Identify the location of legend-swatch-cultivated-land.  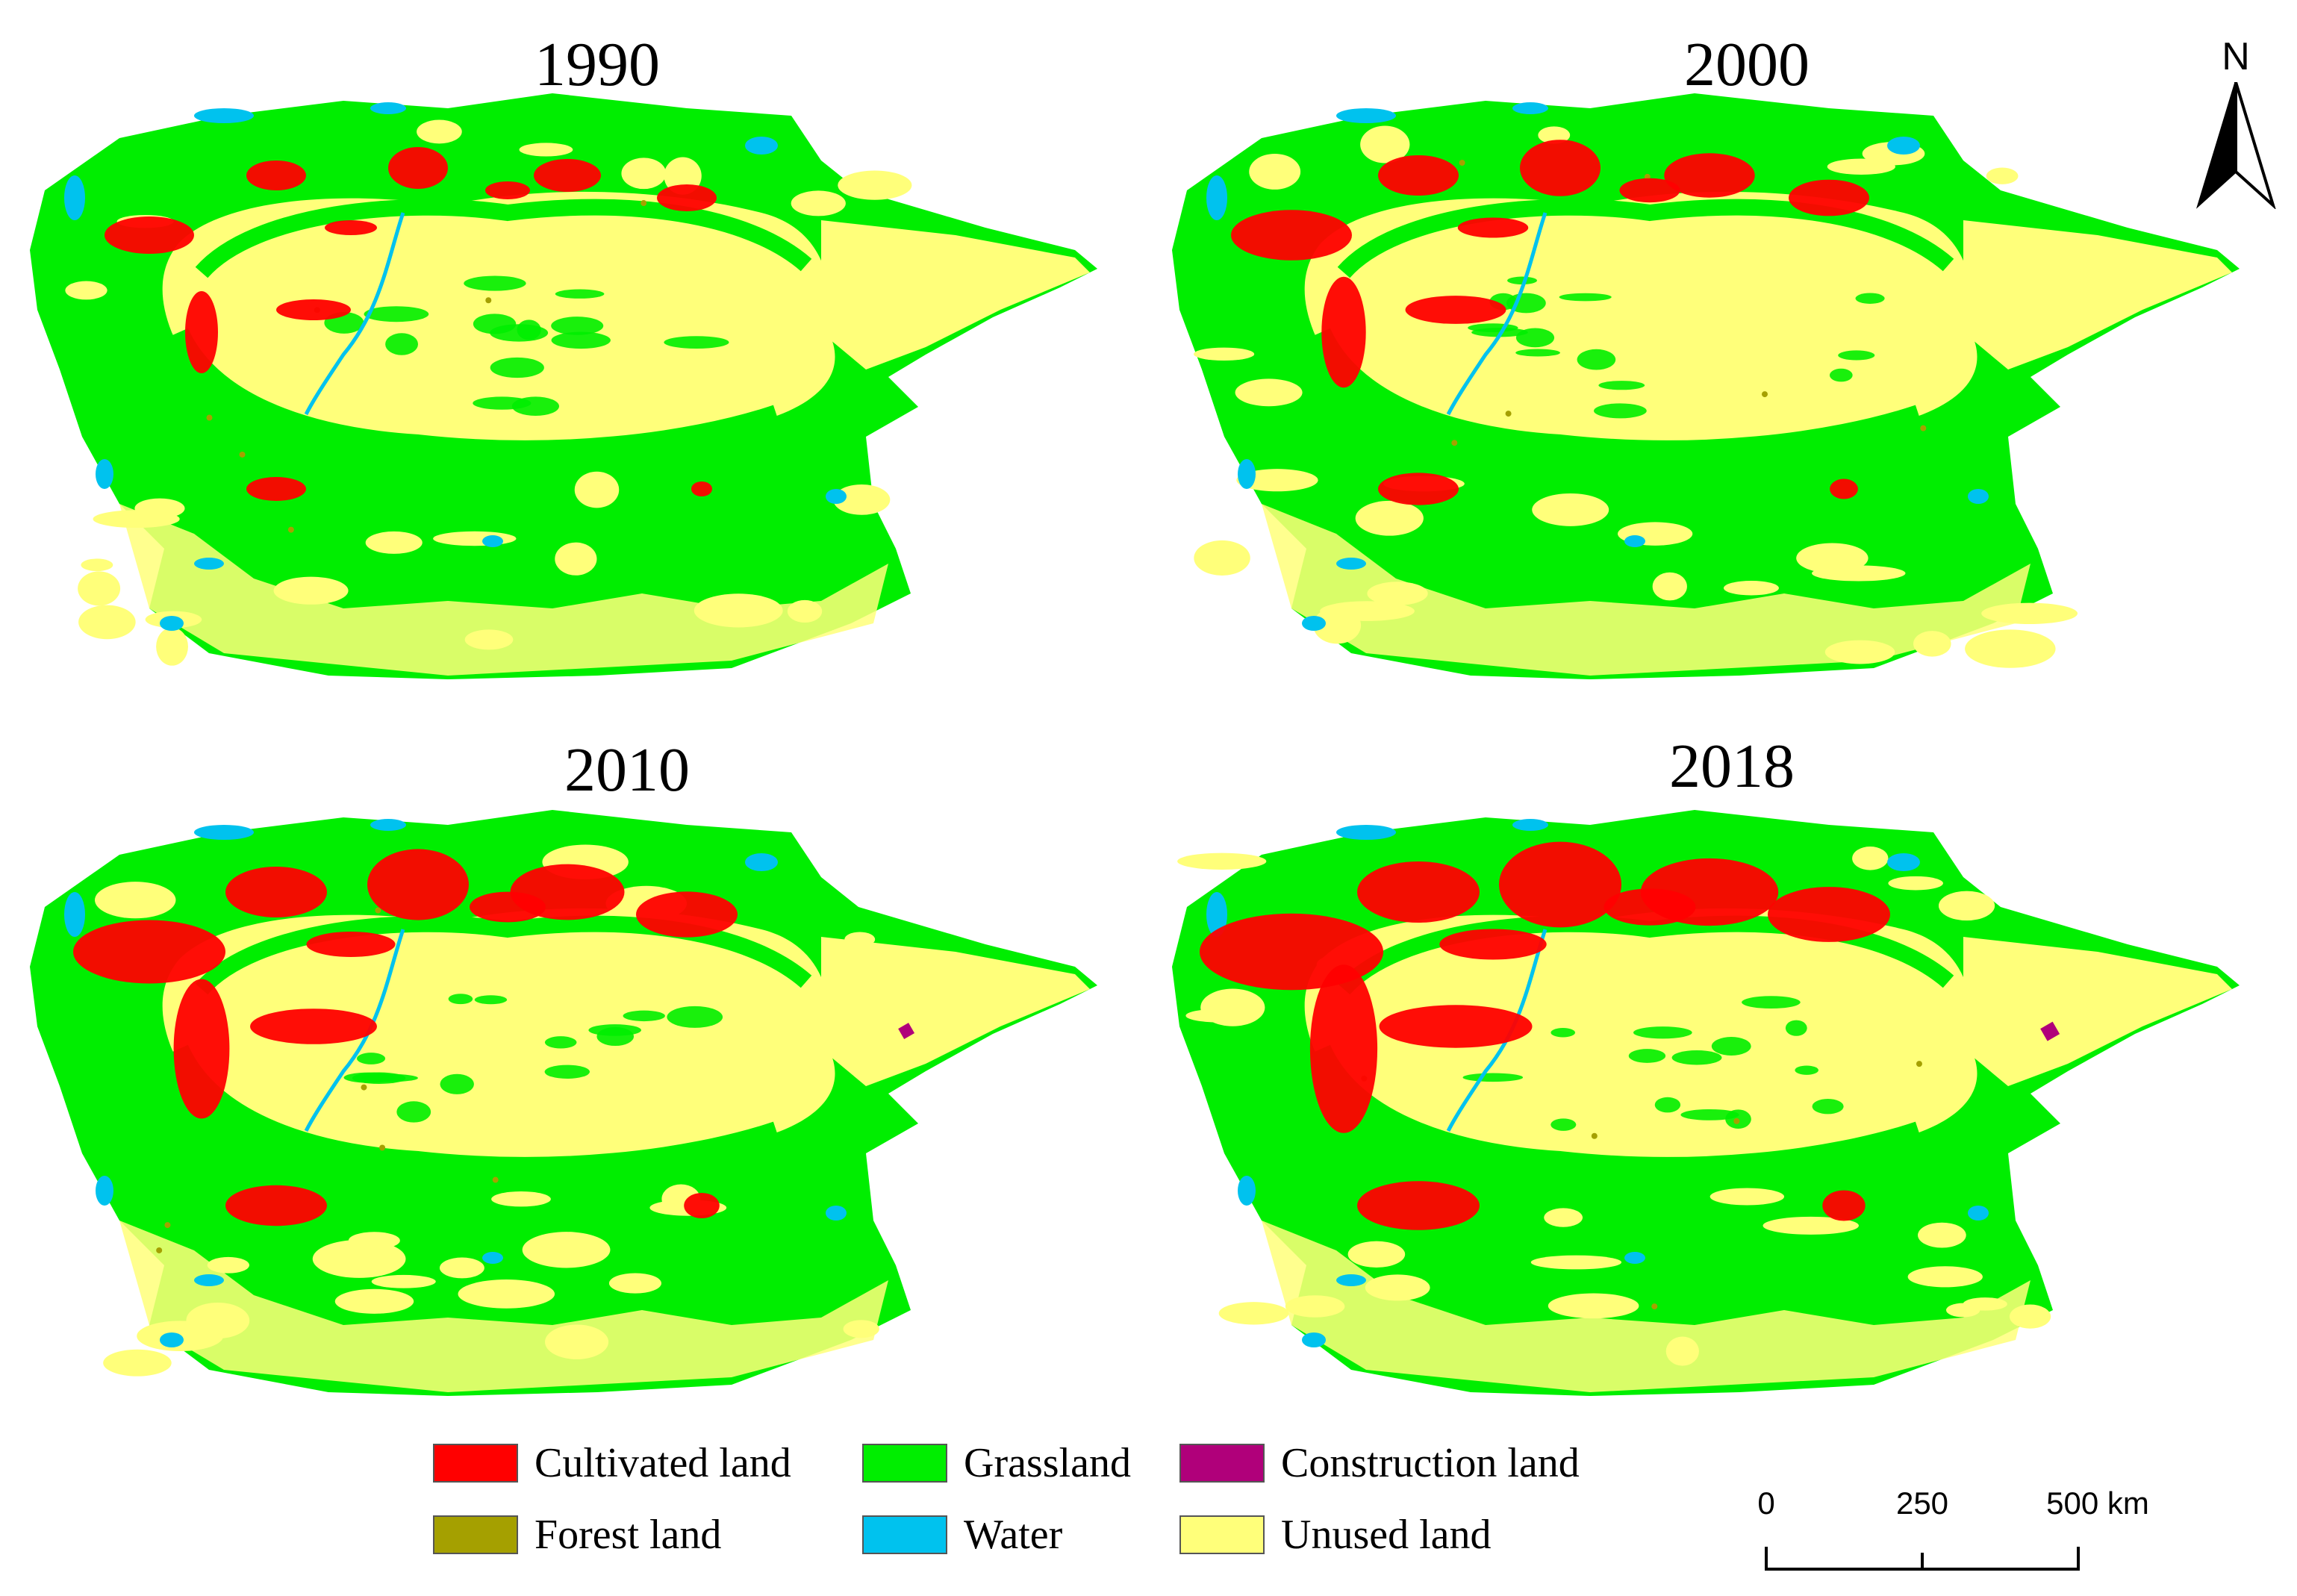
(475, 1463).